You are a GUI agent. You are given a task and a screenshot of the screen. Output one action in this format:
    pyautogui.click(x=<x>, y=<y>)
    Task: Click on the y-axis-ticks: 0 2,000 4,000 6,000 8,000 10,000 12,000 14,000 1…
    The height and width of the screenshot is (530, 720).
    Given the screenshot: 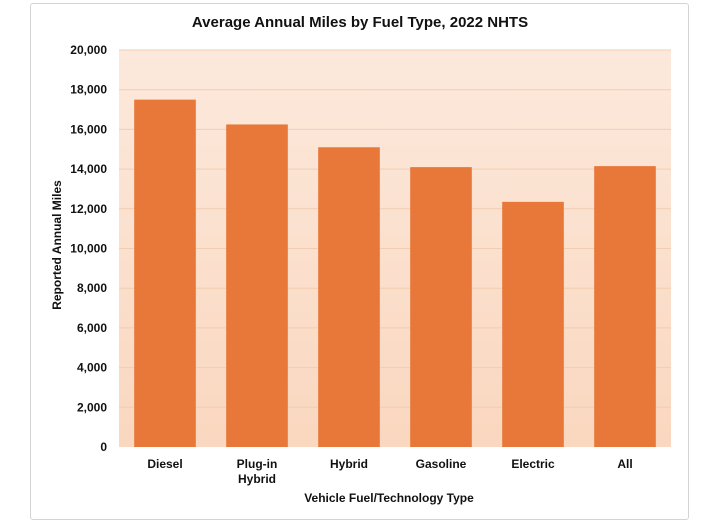 What is the action you would take?
    pyautogui.click(x=88, y=248)
    